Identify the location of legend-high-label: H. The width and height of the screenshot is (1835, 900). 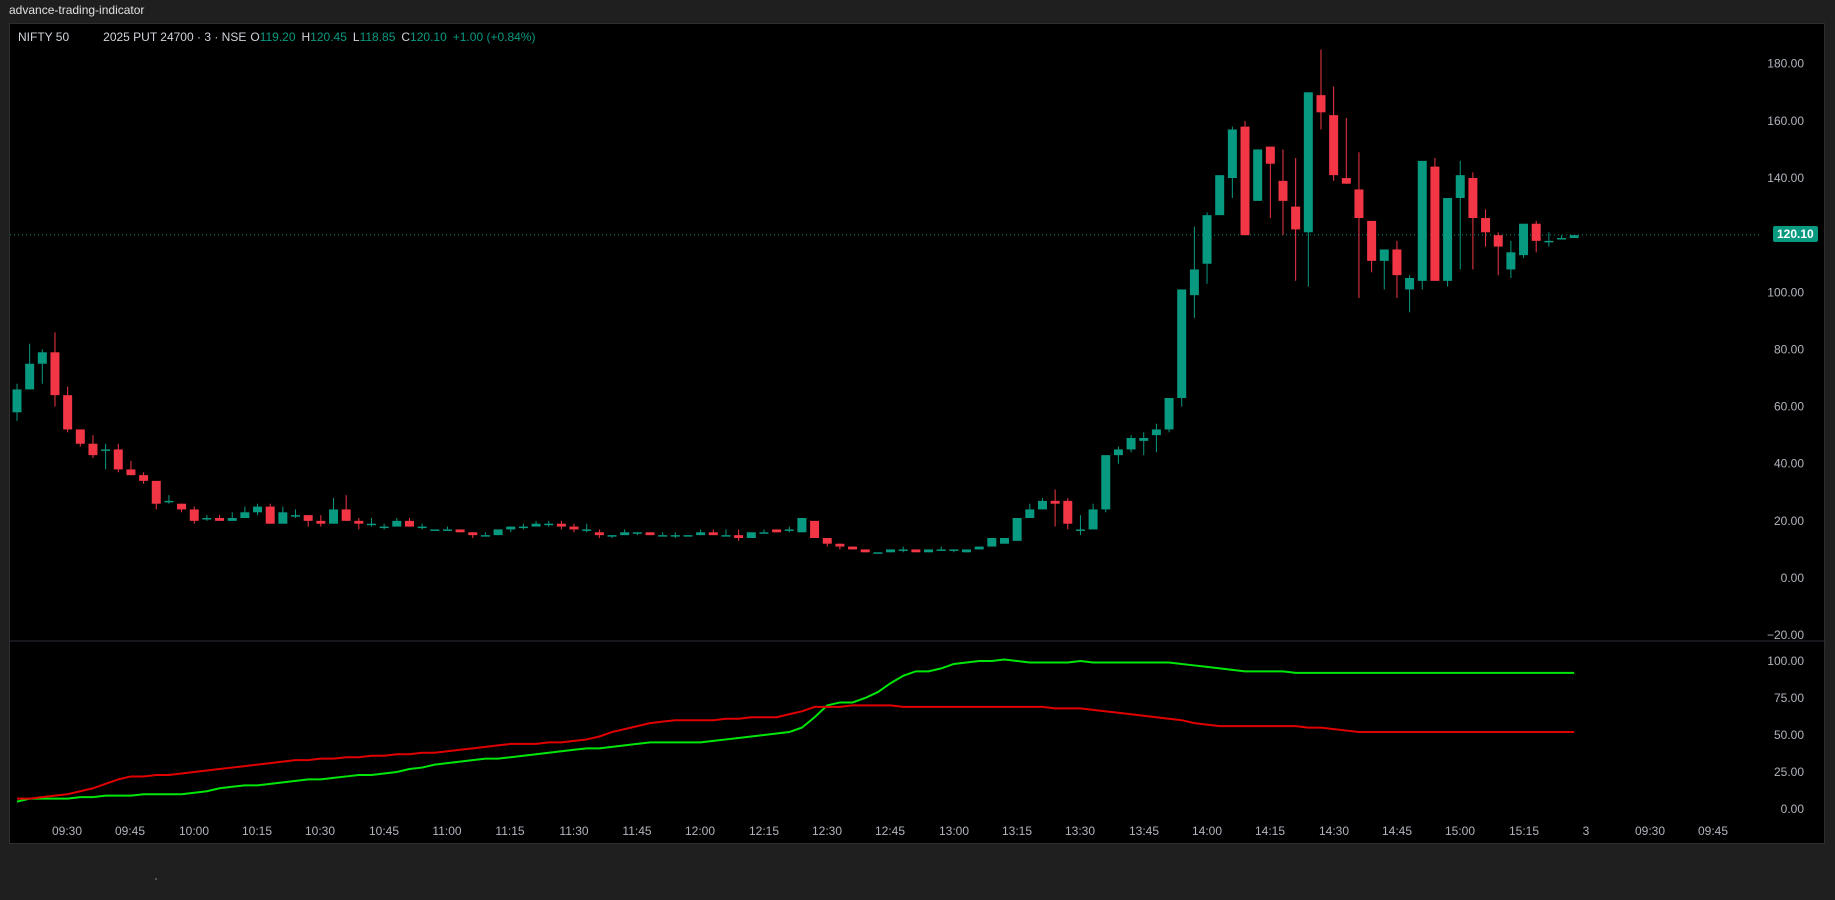
(306, 37).